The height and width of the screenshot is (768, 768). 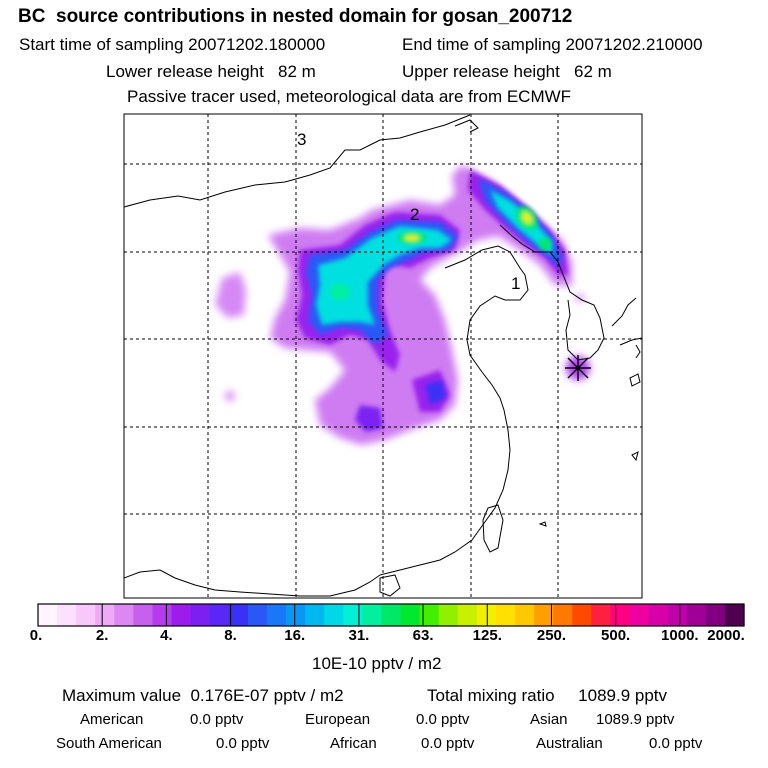 What do you see at coordinates (172, 44) in the screenshot?
I see `start-time-label: Start time of sampling 20071202.180000` at bounding box center [172, 44].